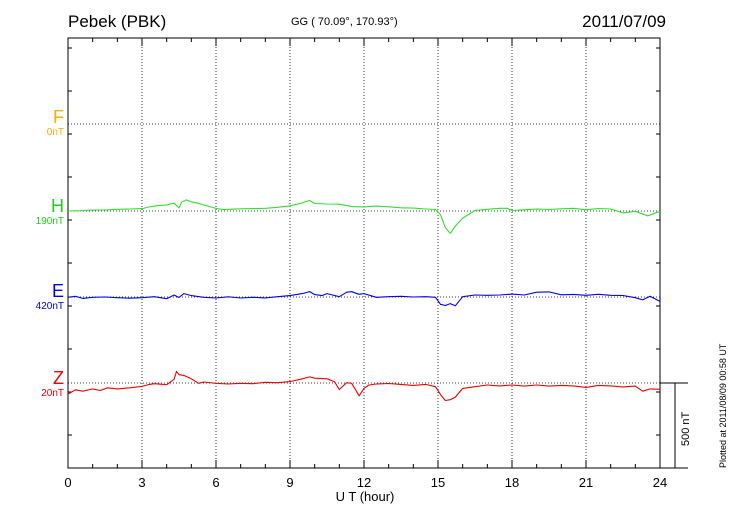  Describe the element at coordinates (67, 482) in the screenshot. I see `x-tick-label: 0` at that location.